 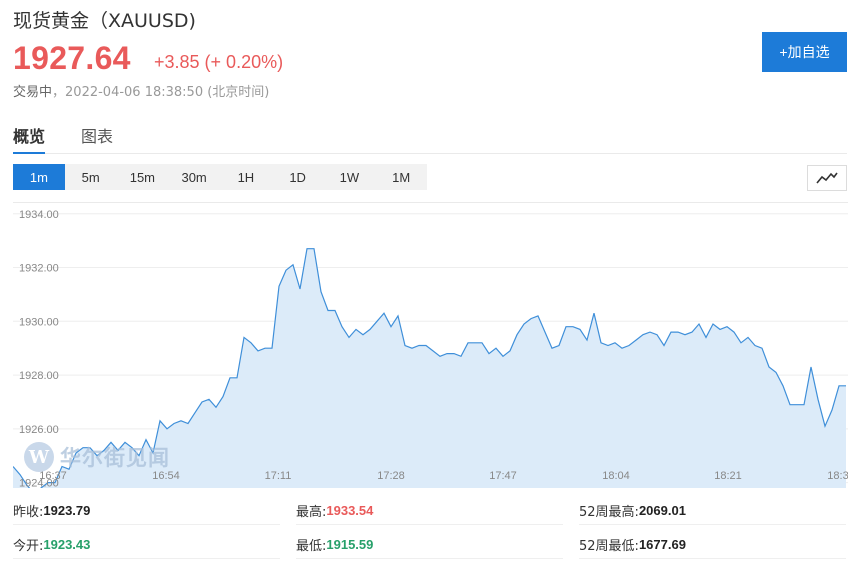 I want to click on x-tick-label: 18:04, so click(x=616, y=476).